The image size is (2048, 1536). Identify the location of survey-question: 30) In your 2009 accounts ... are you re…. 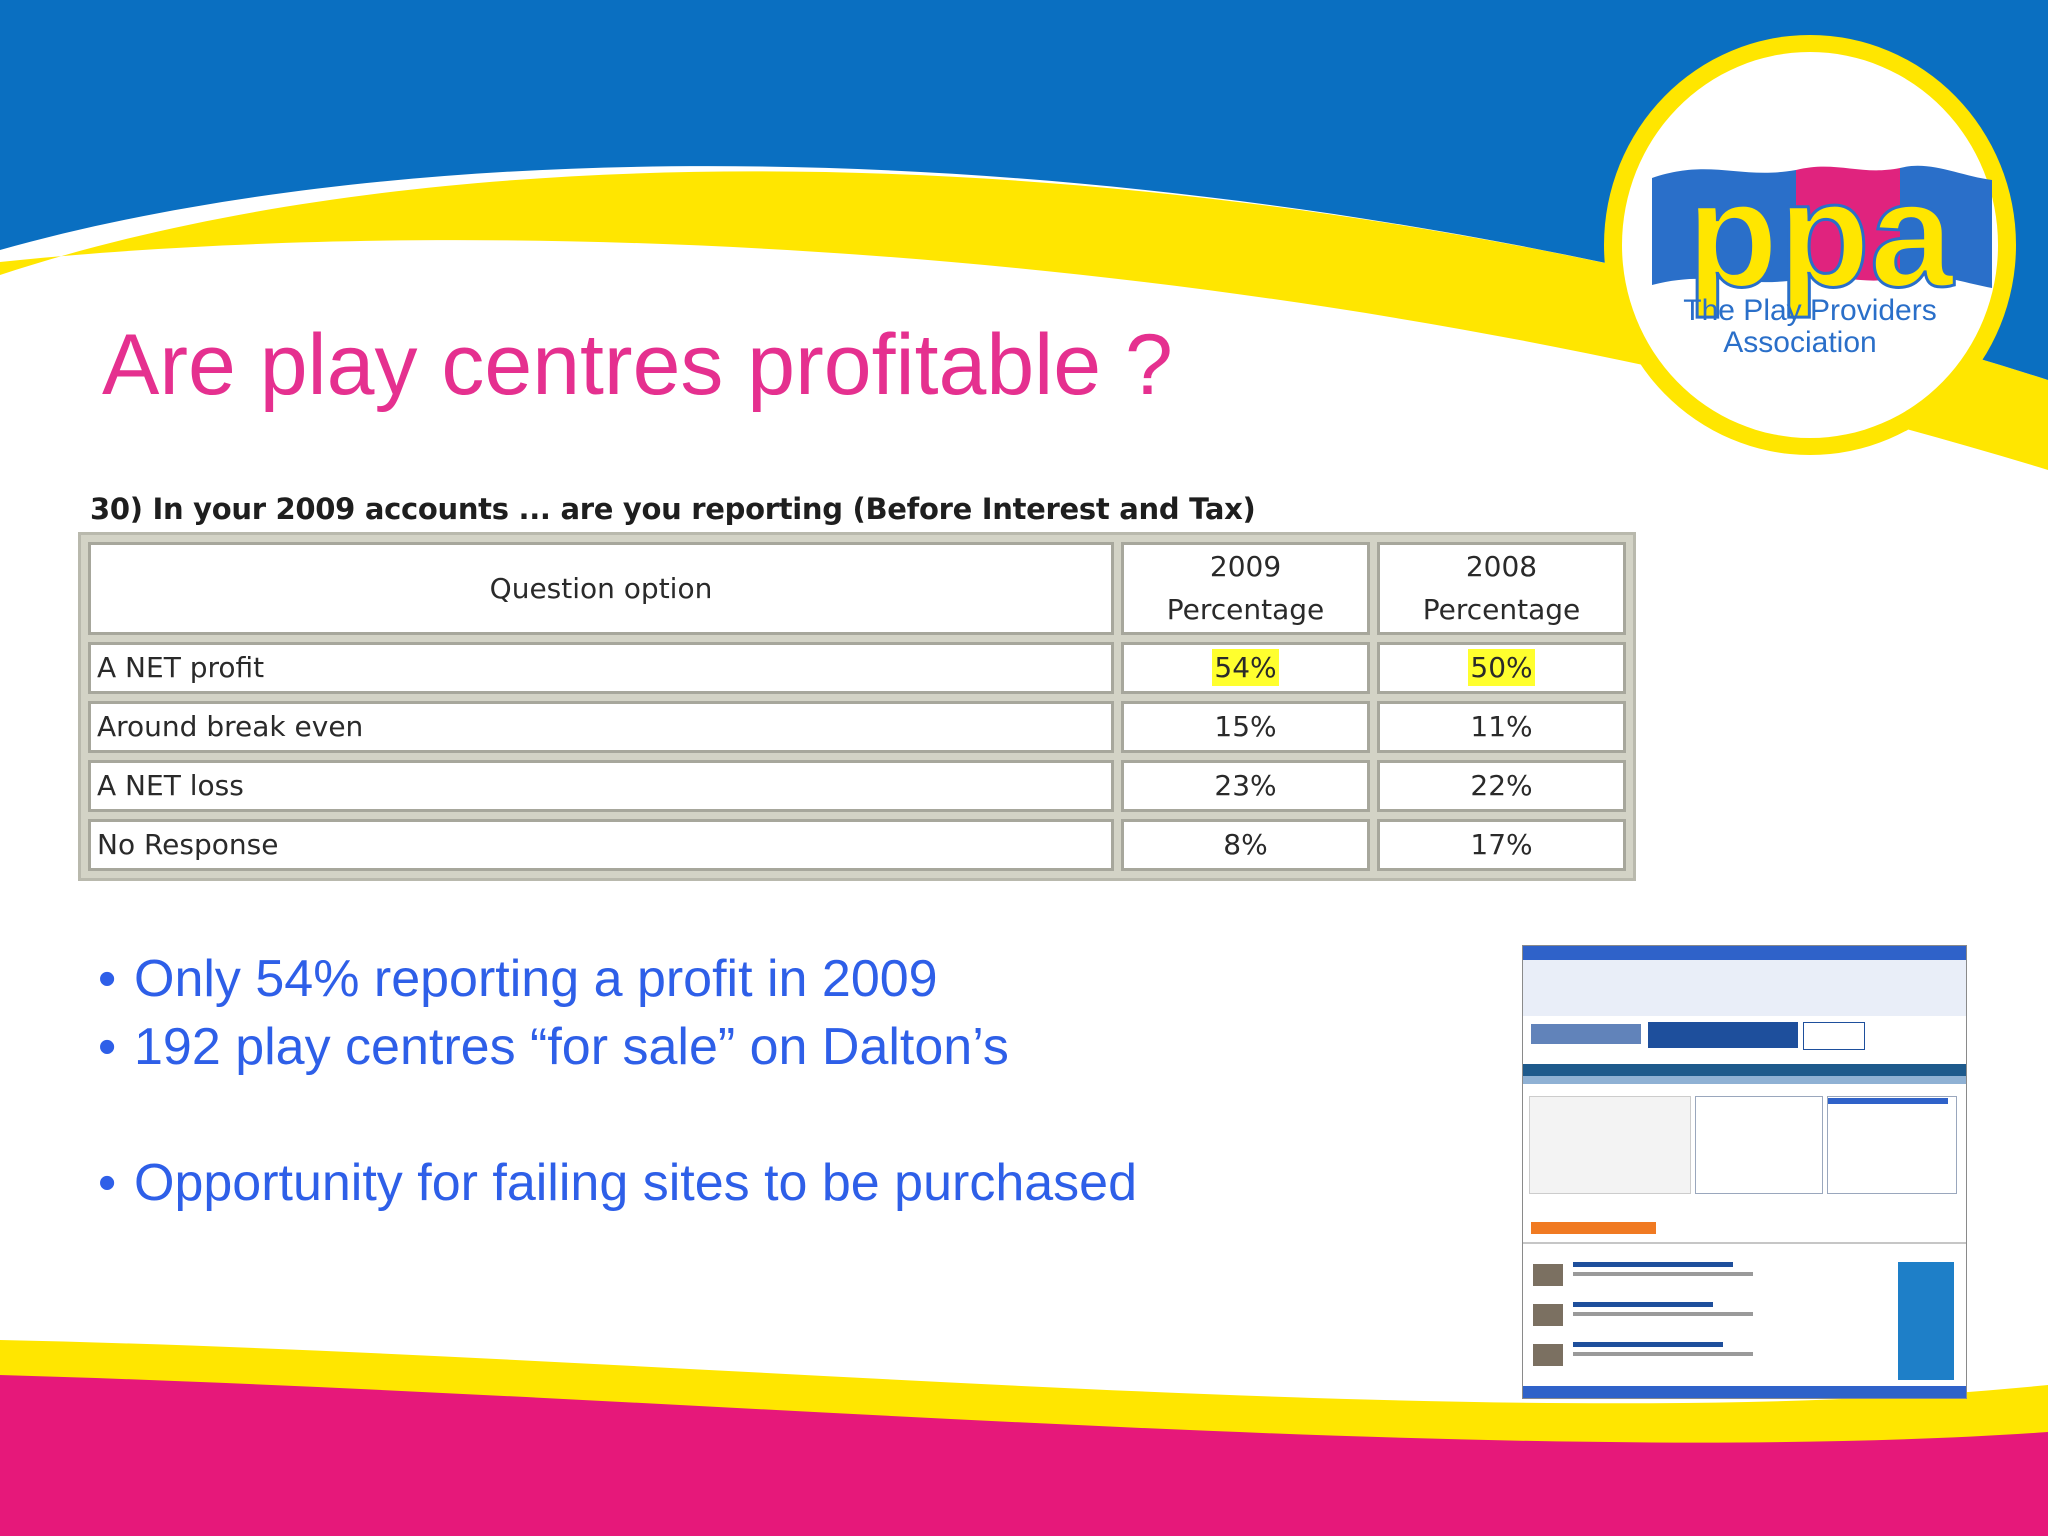
(673, 509).